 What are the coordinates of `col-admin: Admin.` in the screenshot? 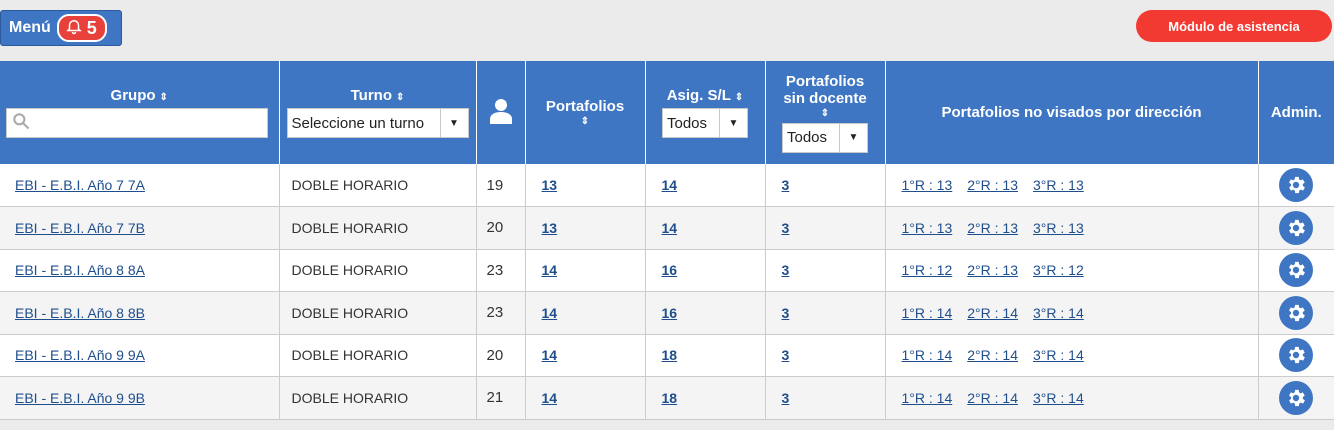 It's located at (1296, 112).